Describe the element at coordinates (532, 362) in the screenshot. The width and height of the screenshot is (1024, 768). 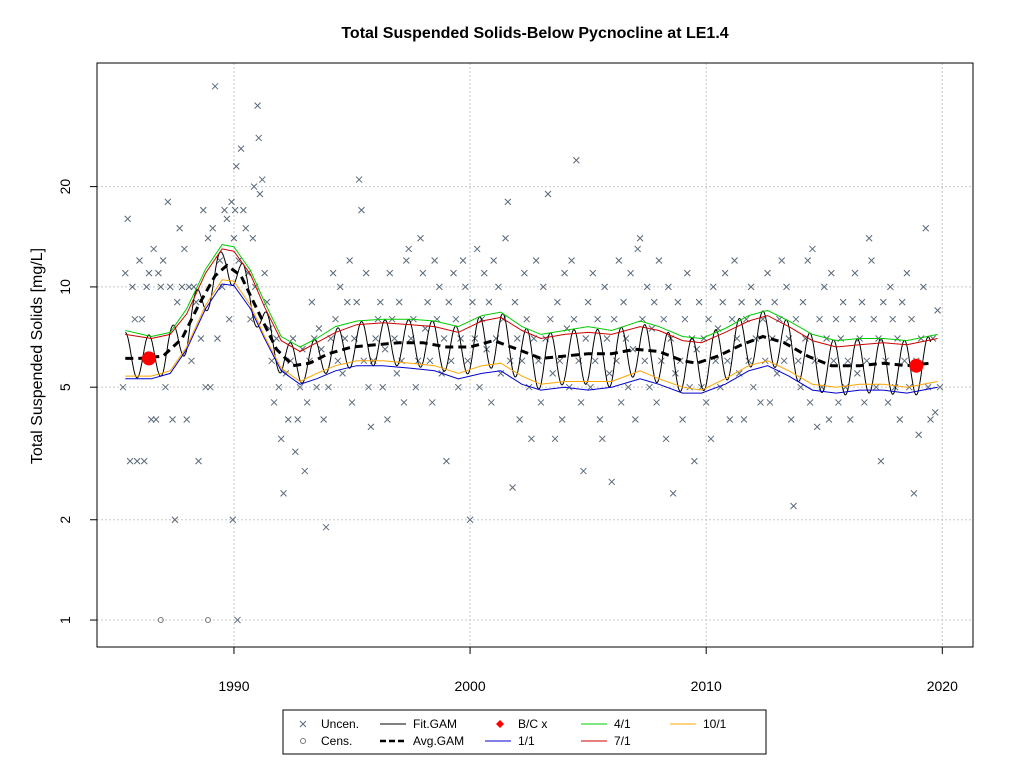
I see `bc-markers` at that location.